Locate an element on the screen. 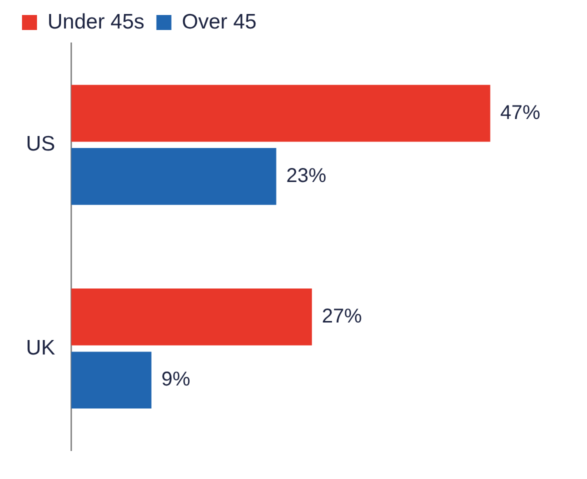 The height and width of the screenshot is (479, 587). data-label: 27% is located at coordinates (342, 316).